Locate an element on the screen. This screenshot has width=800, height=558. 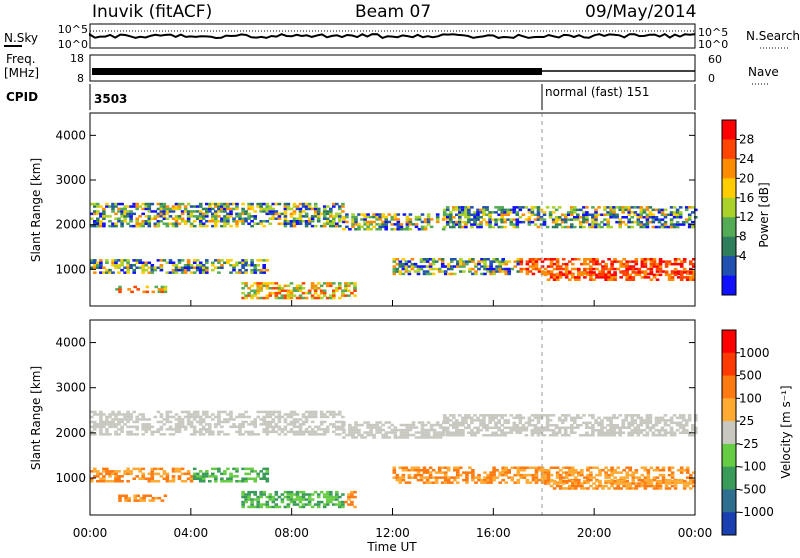
colorbar-tick-label: 28 is located at coordinates (746, 139).